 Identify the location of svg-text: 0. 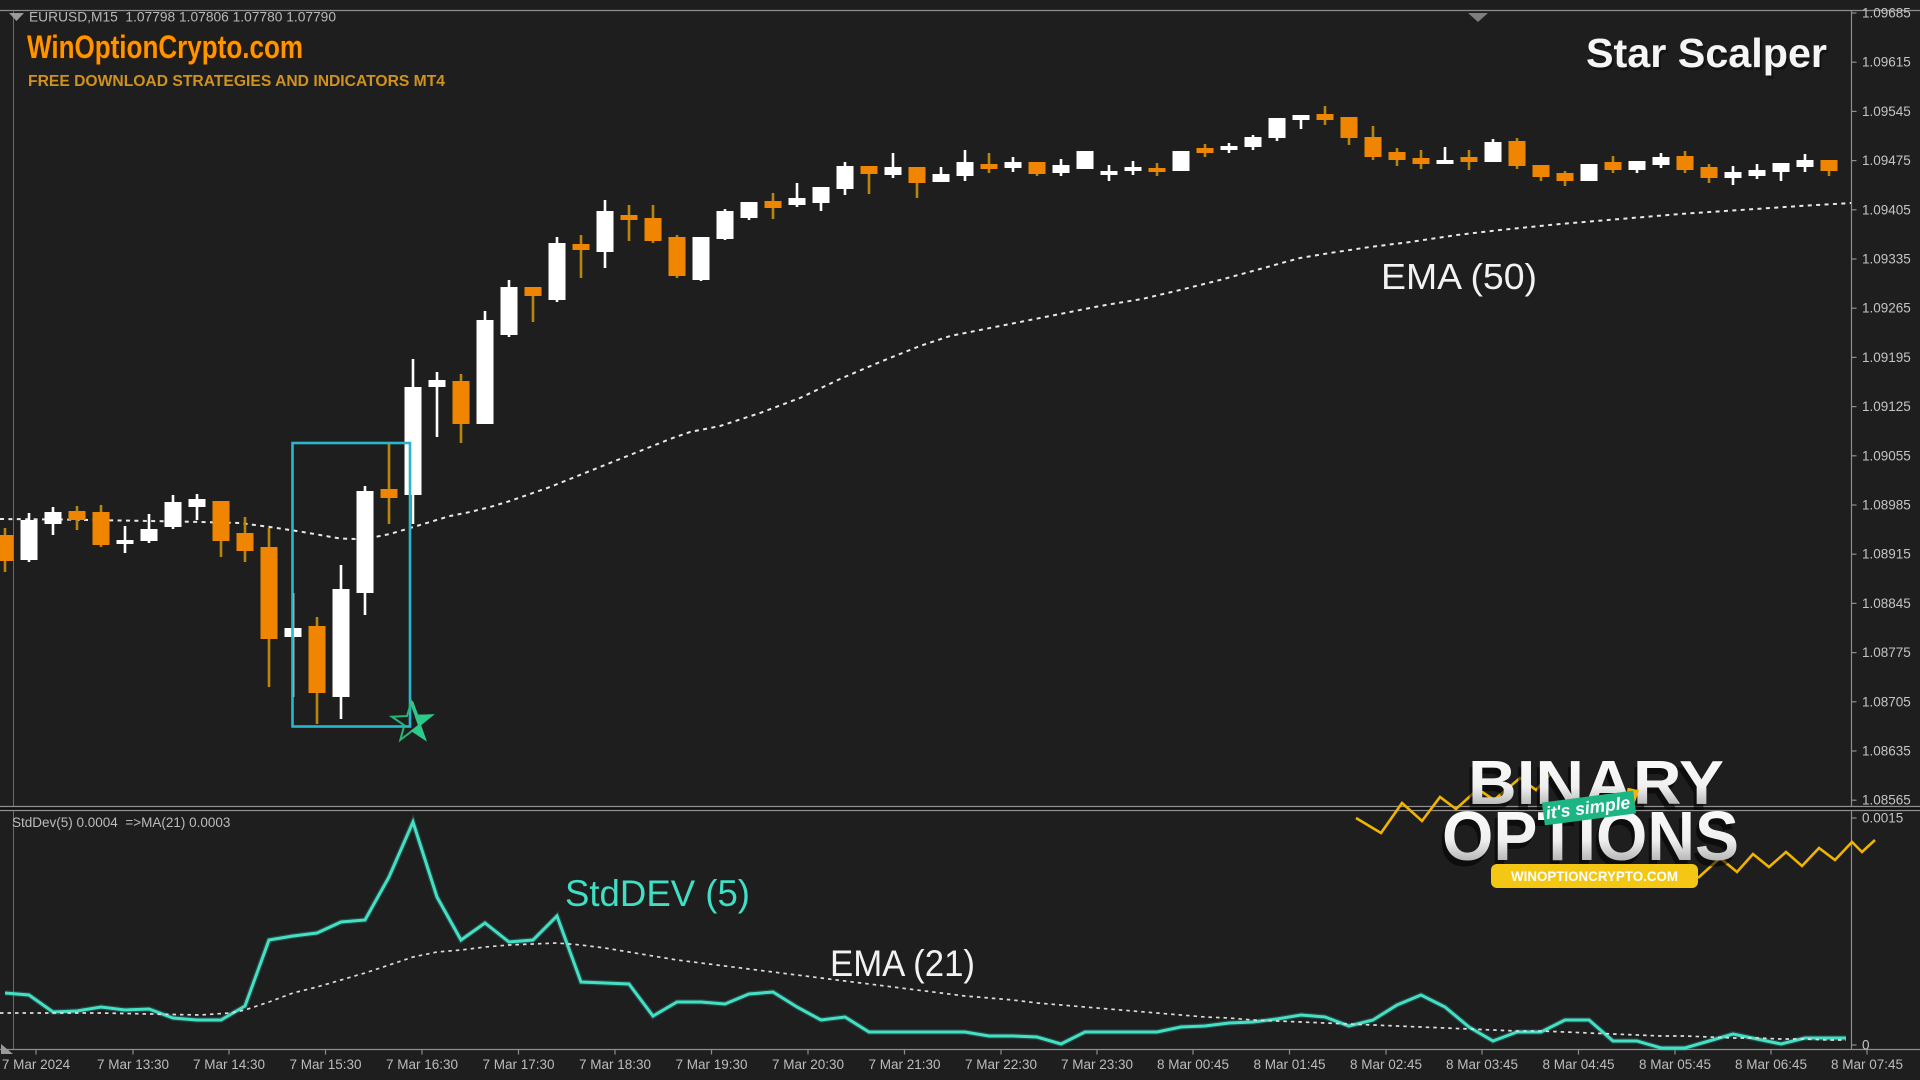
(1866, 1045).